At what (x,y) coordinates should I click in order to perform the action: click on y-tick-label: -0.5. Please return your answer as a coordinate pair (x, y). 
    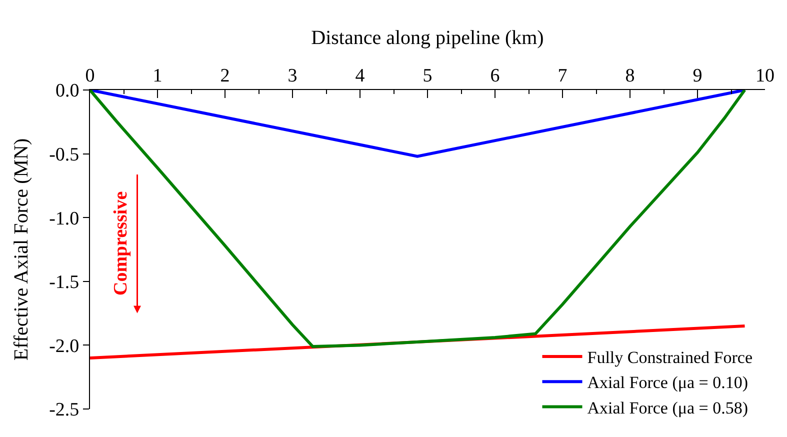
    Looking at the image, I should click on (64, 155).